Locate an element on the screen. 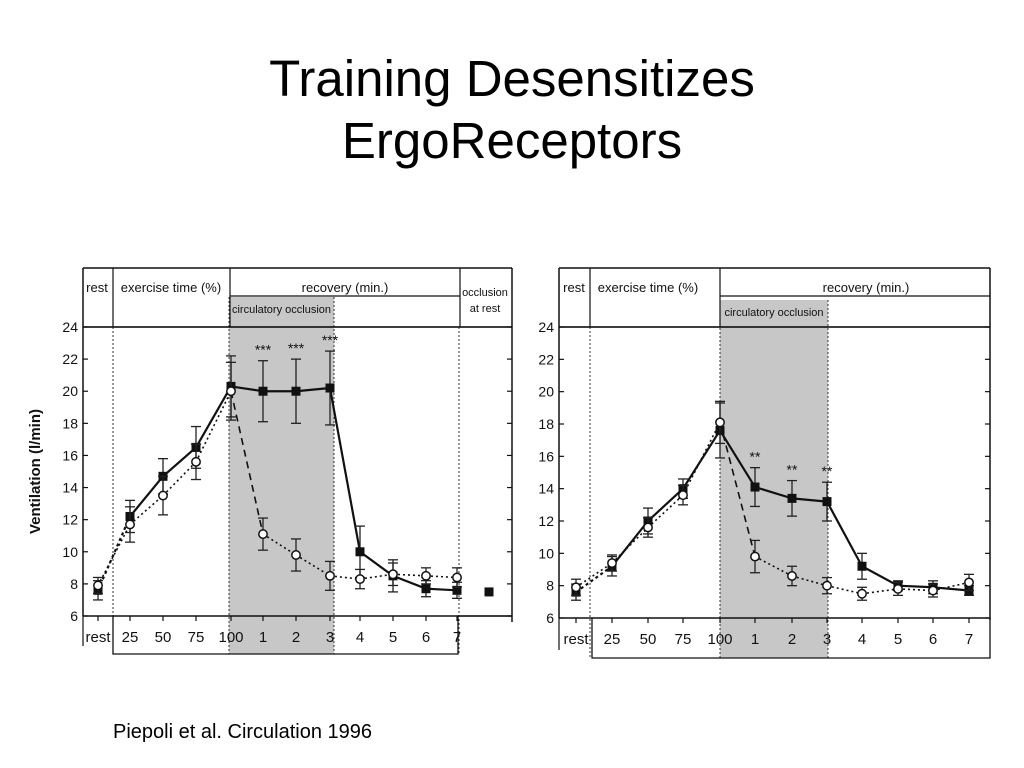  header-label-2: exercise time (%) is located at coordinates (171, 287).